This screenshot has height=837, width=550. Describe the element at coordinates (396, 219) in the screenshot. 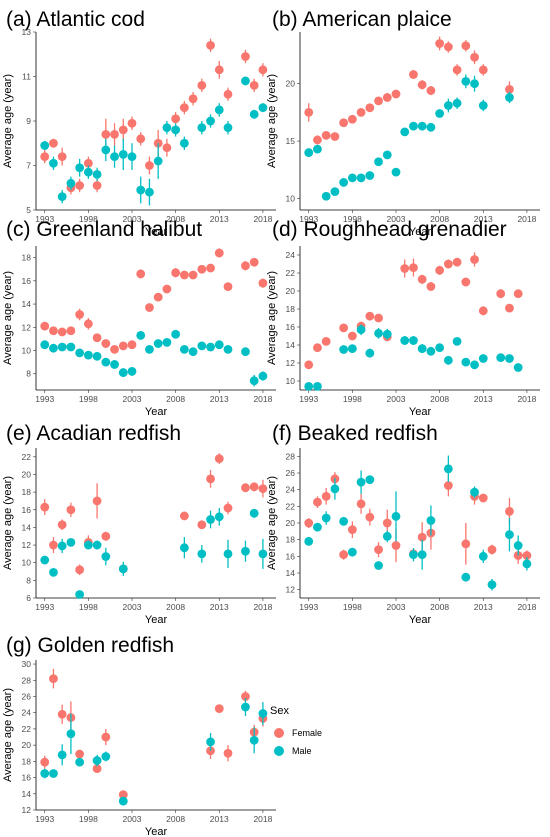

I see `x-tick-label: 2003` at that location.